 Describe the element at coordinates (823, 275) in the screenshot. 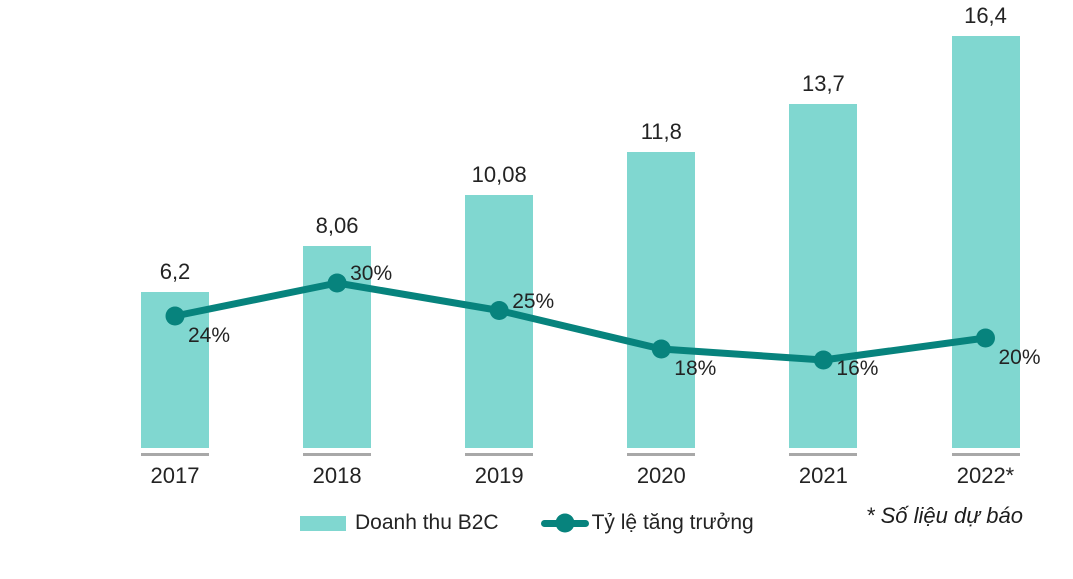

I see `bar-2021` at that location.